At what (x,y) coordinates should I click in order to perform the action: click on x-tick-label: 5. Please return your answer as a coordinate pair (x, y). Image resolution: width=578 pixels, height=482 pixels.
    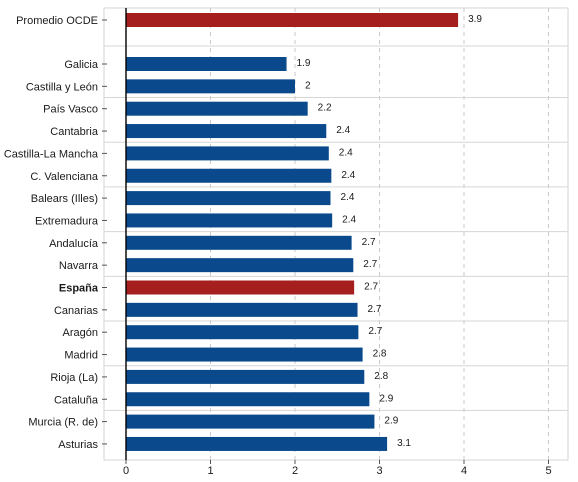
    Looking at the image, I should click on (548, 471).